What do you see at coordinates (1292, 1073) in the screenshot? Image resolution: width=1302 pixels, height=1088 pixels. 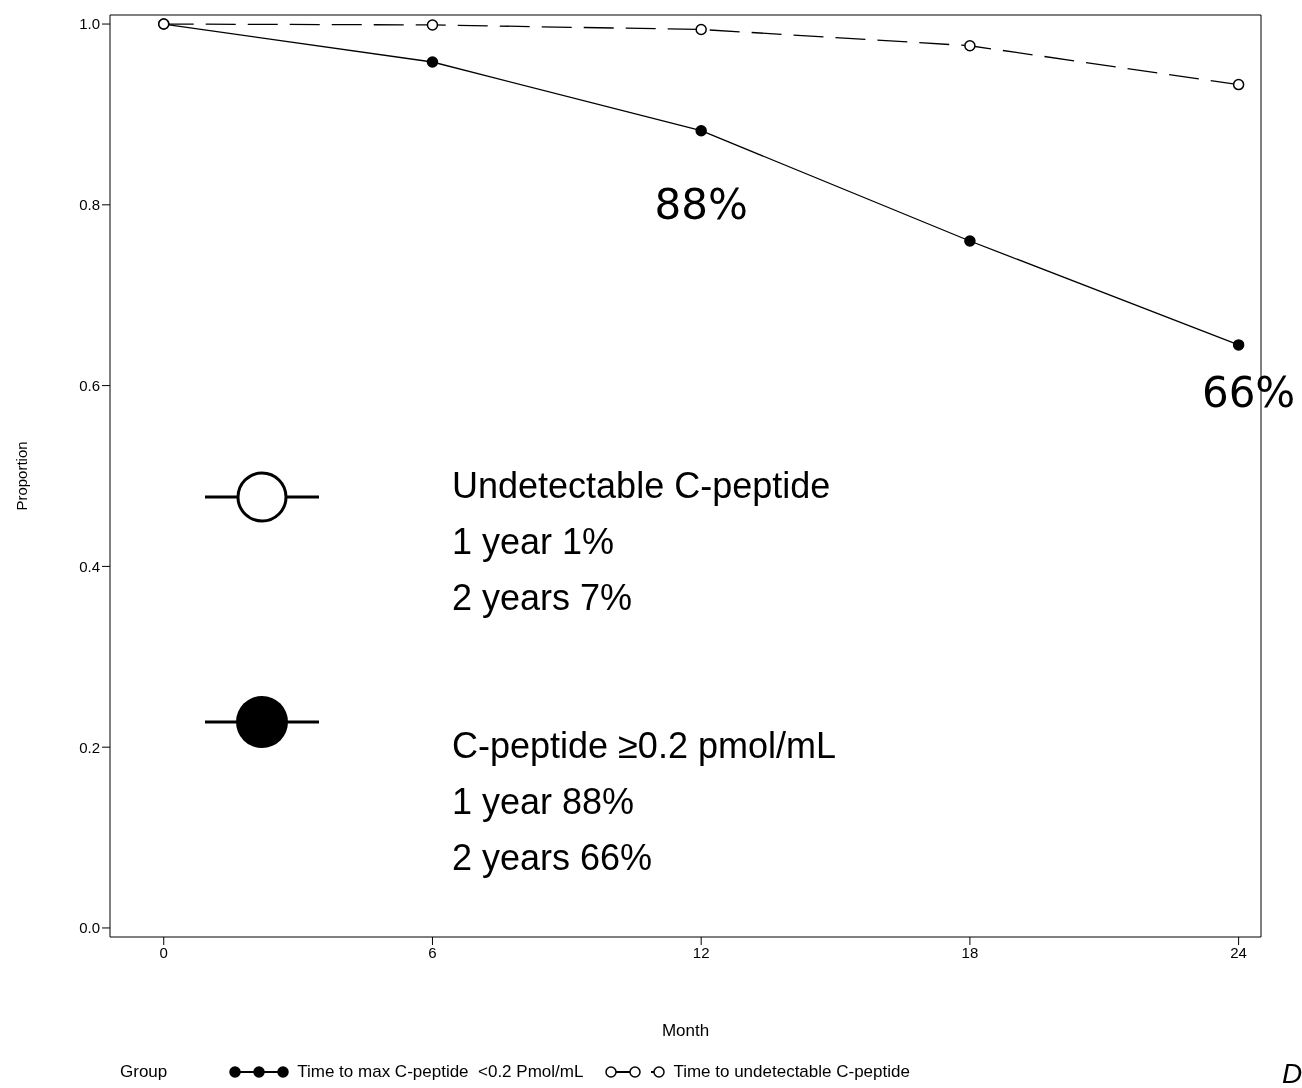 I see `text: D` at bounding box center [1292, 1073].